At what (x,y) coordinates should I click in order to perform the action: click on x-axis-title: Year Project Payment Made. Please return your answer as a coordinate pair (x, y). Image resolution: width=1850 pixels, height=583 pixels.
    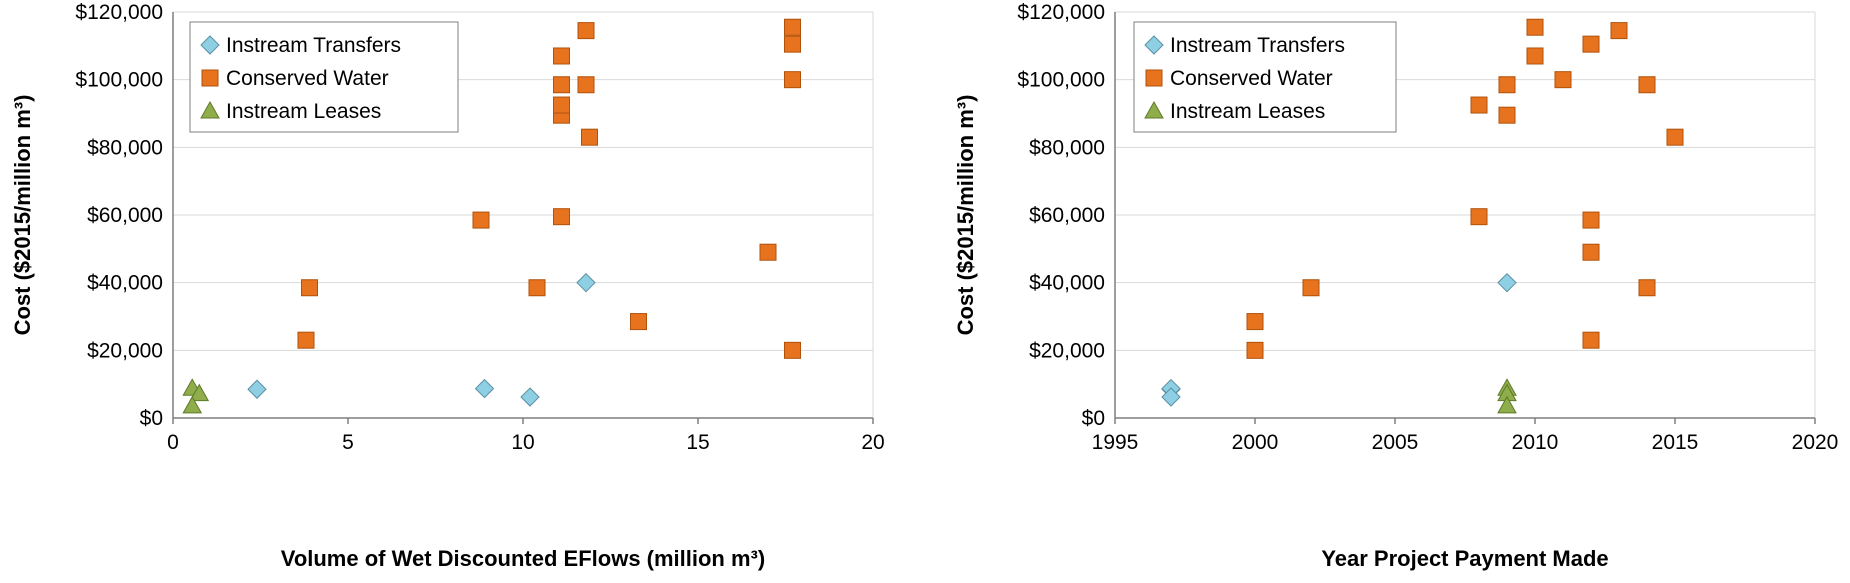
    Looking at the image, I should click on (1464, 558).